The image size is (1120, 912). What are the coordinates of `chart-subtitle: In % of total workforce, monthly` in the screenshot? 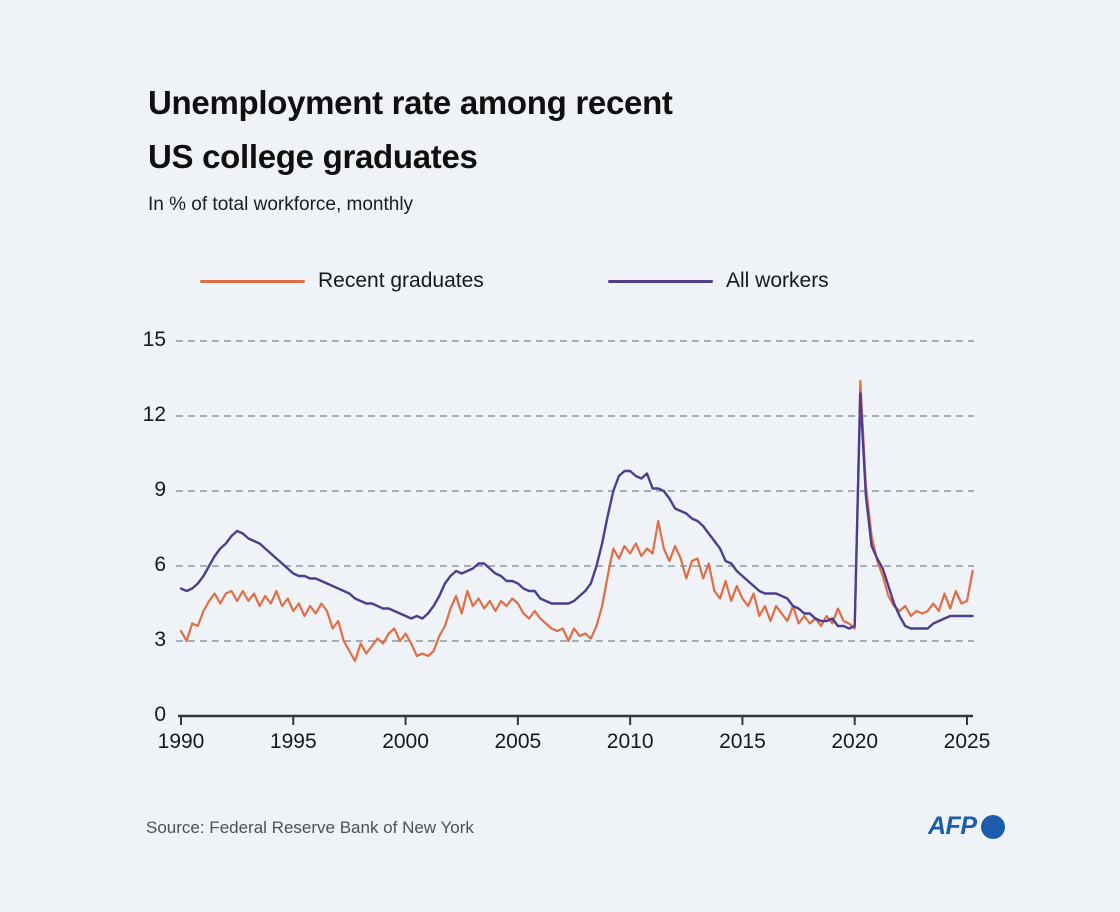 It's located at (281, 204).